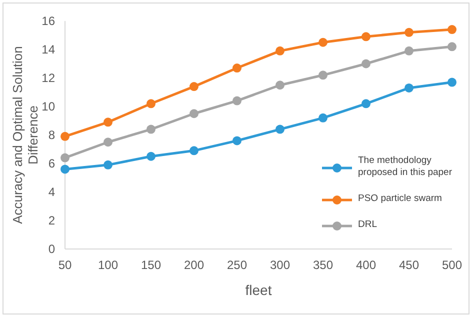 Image resolution: width=474 pixels, height=319 pixels. What do you see at coordinates (400, 198) in the screenshot?
I see `legend-label: PSO particle swarm` at bounding box center [400, 198].